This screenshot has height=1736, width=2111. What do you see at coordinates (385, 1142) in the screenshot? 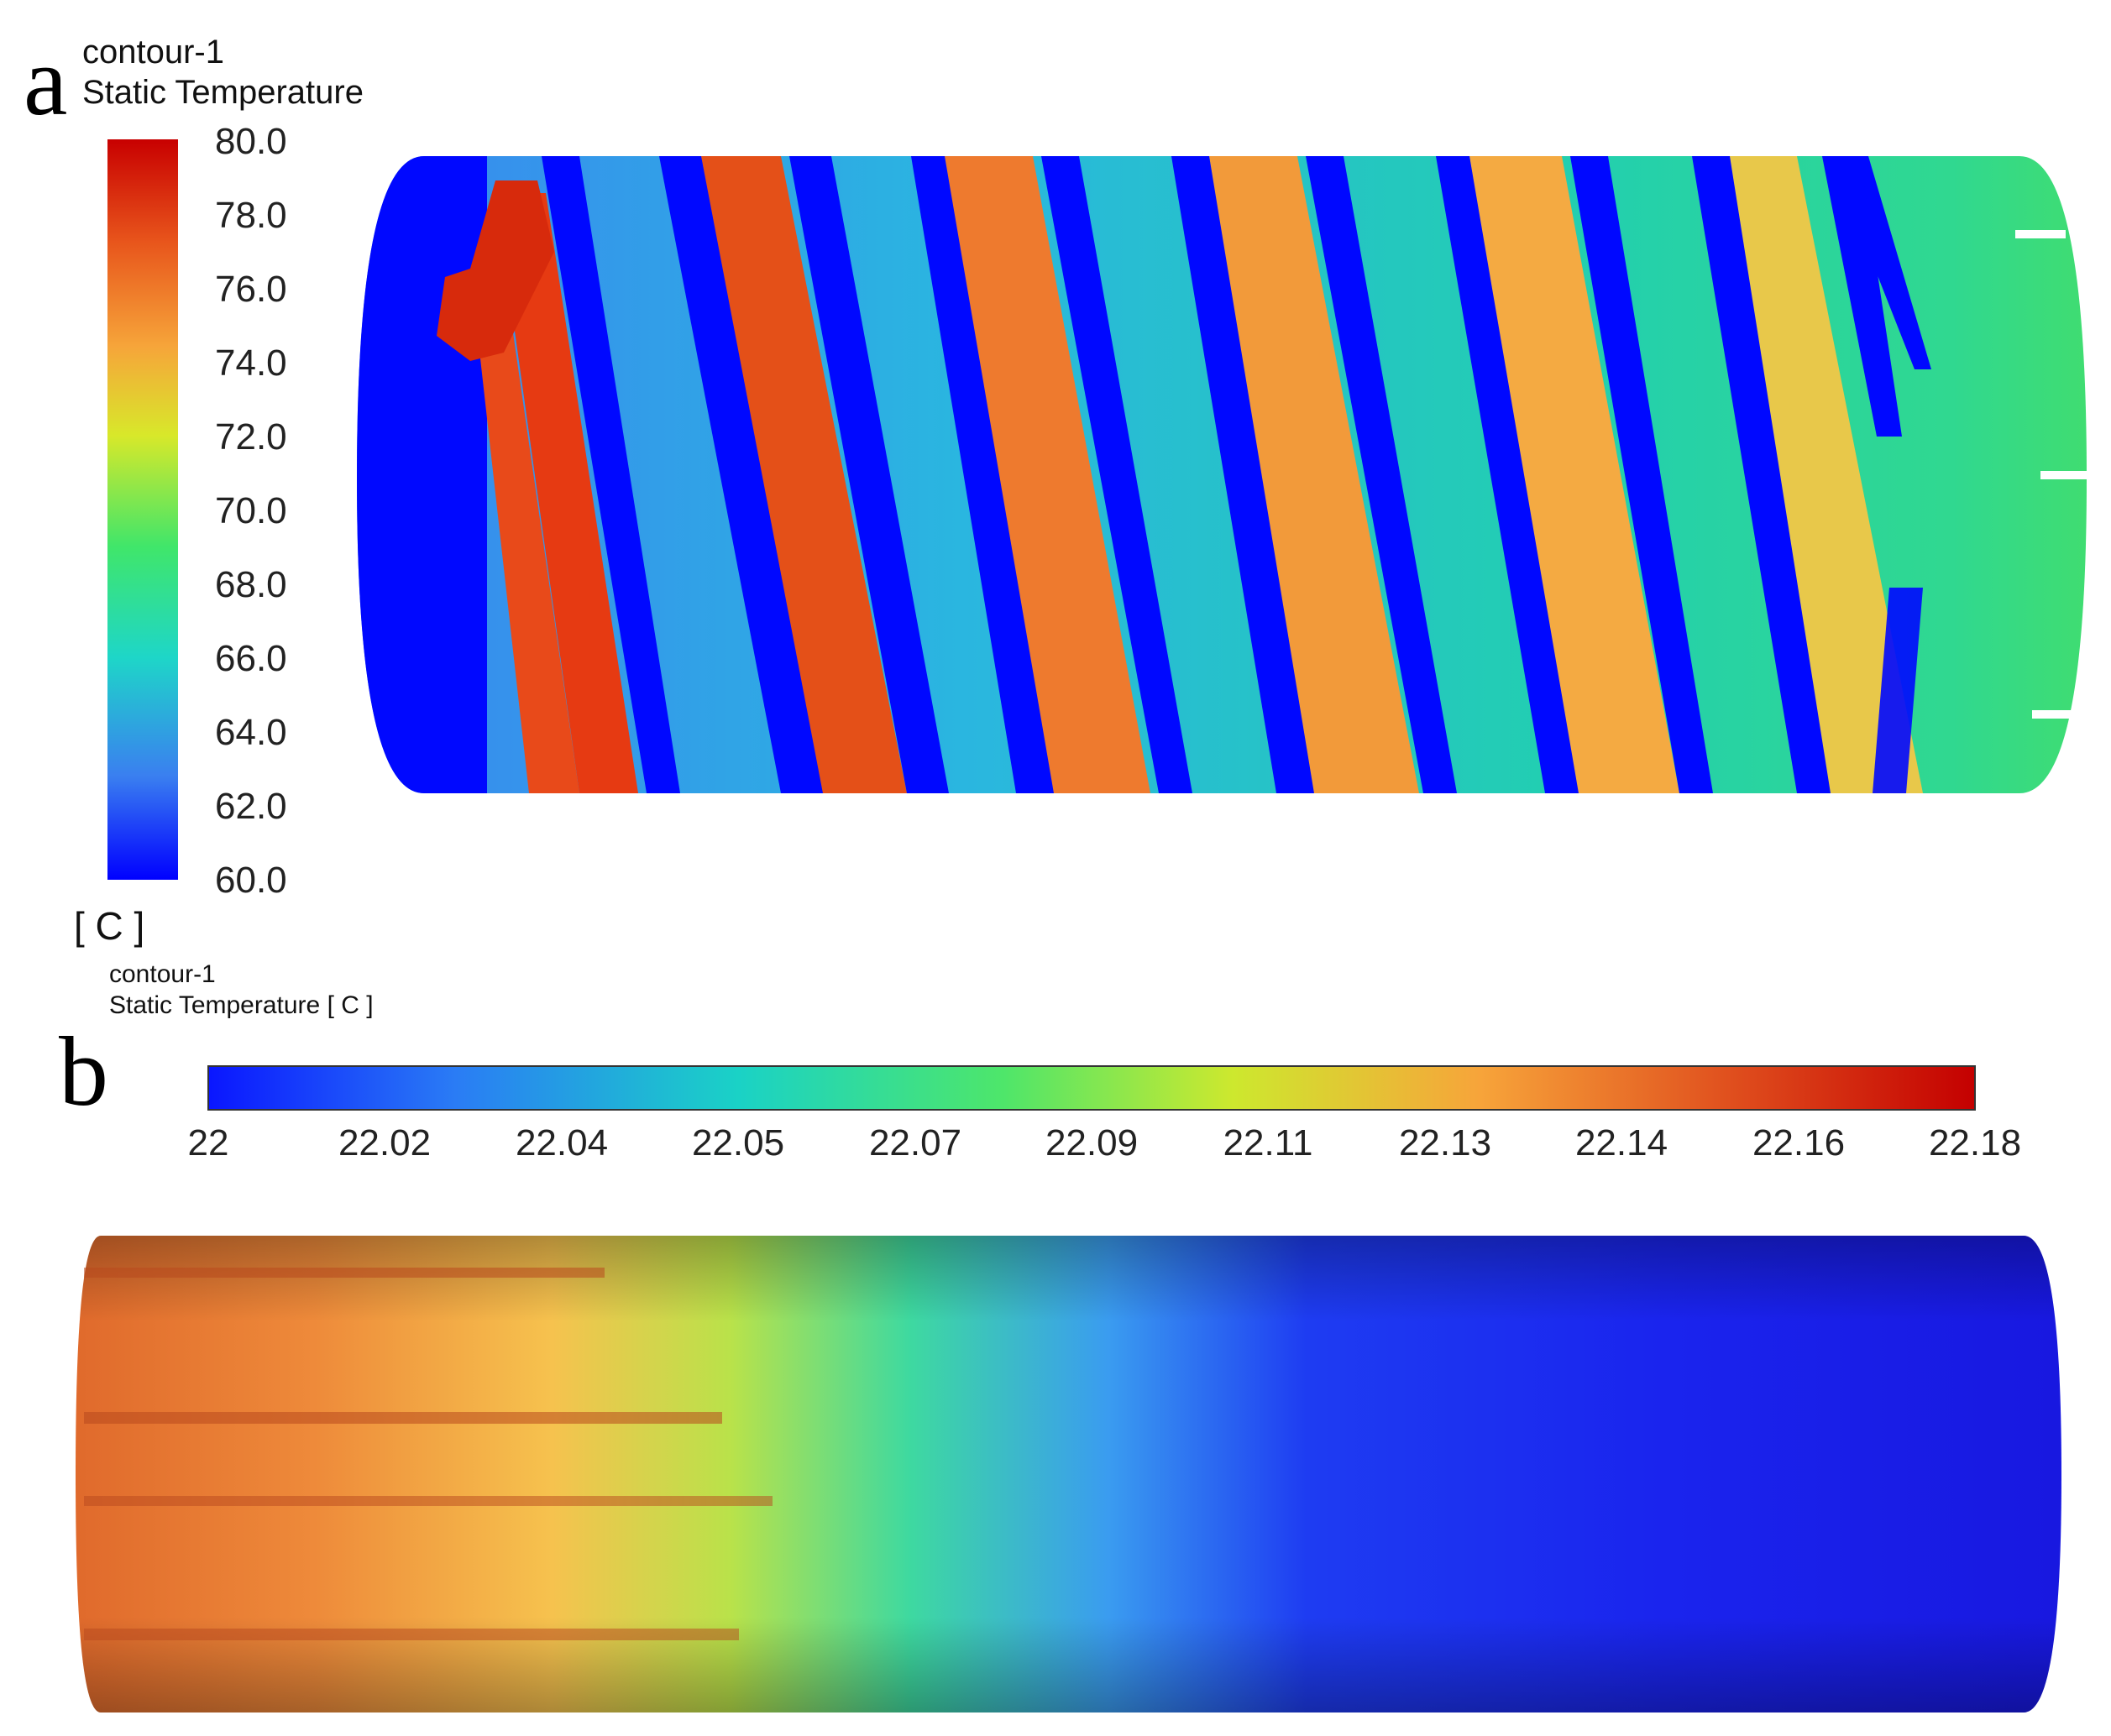
I see `colorbar-b-tick-1: 22.02` at bounding box center [385, 1142].